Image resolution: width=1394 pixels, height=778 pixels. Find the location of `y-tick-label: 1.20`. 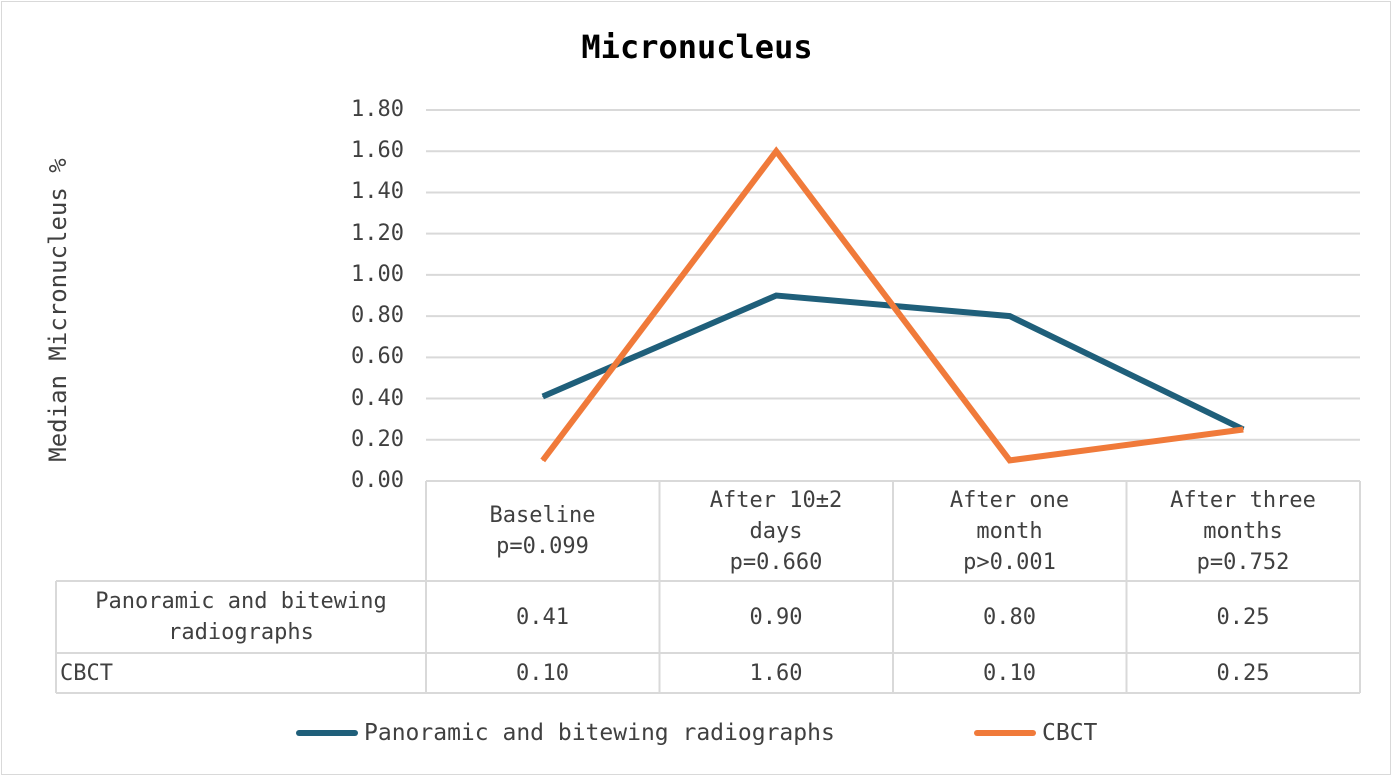

y-tick-label: 1.20 is located at coordinates (377, 233).